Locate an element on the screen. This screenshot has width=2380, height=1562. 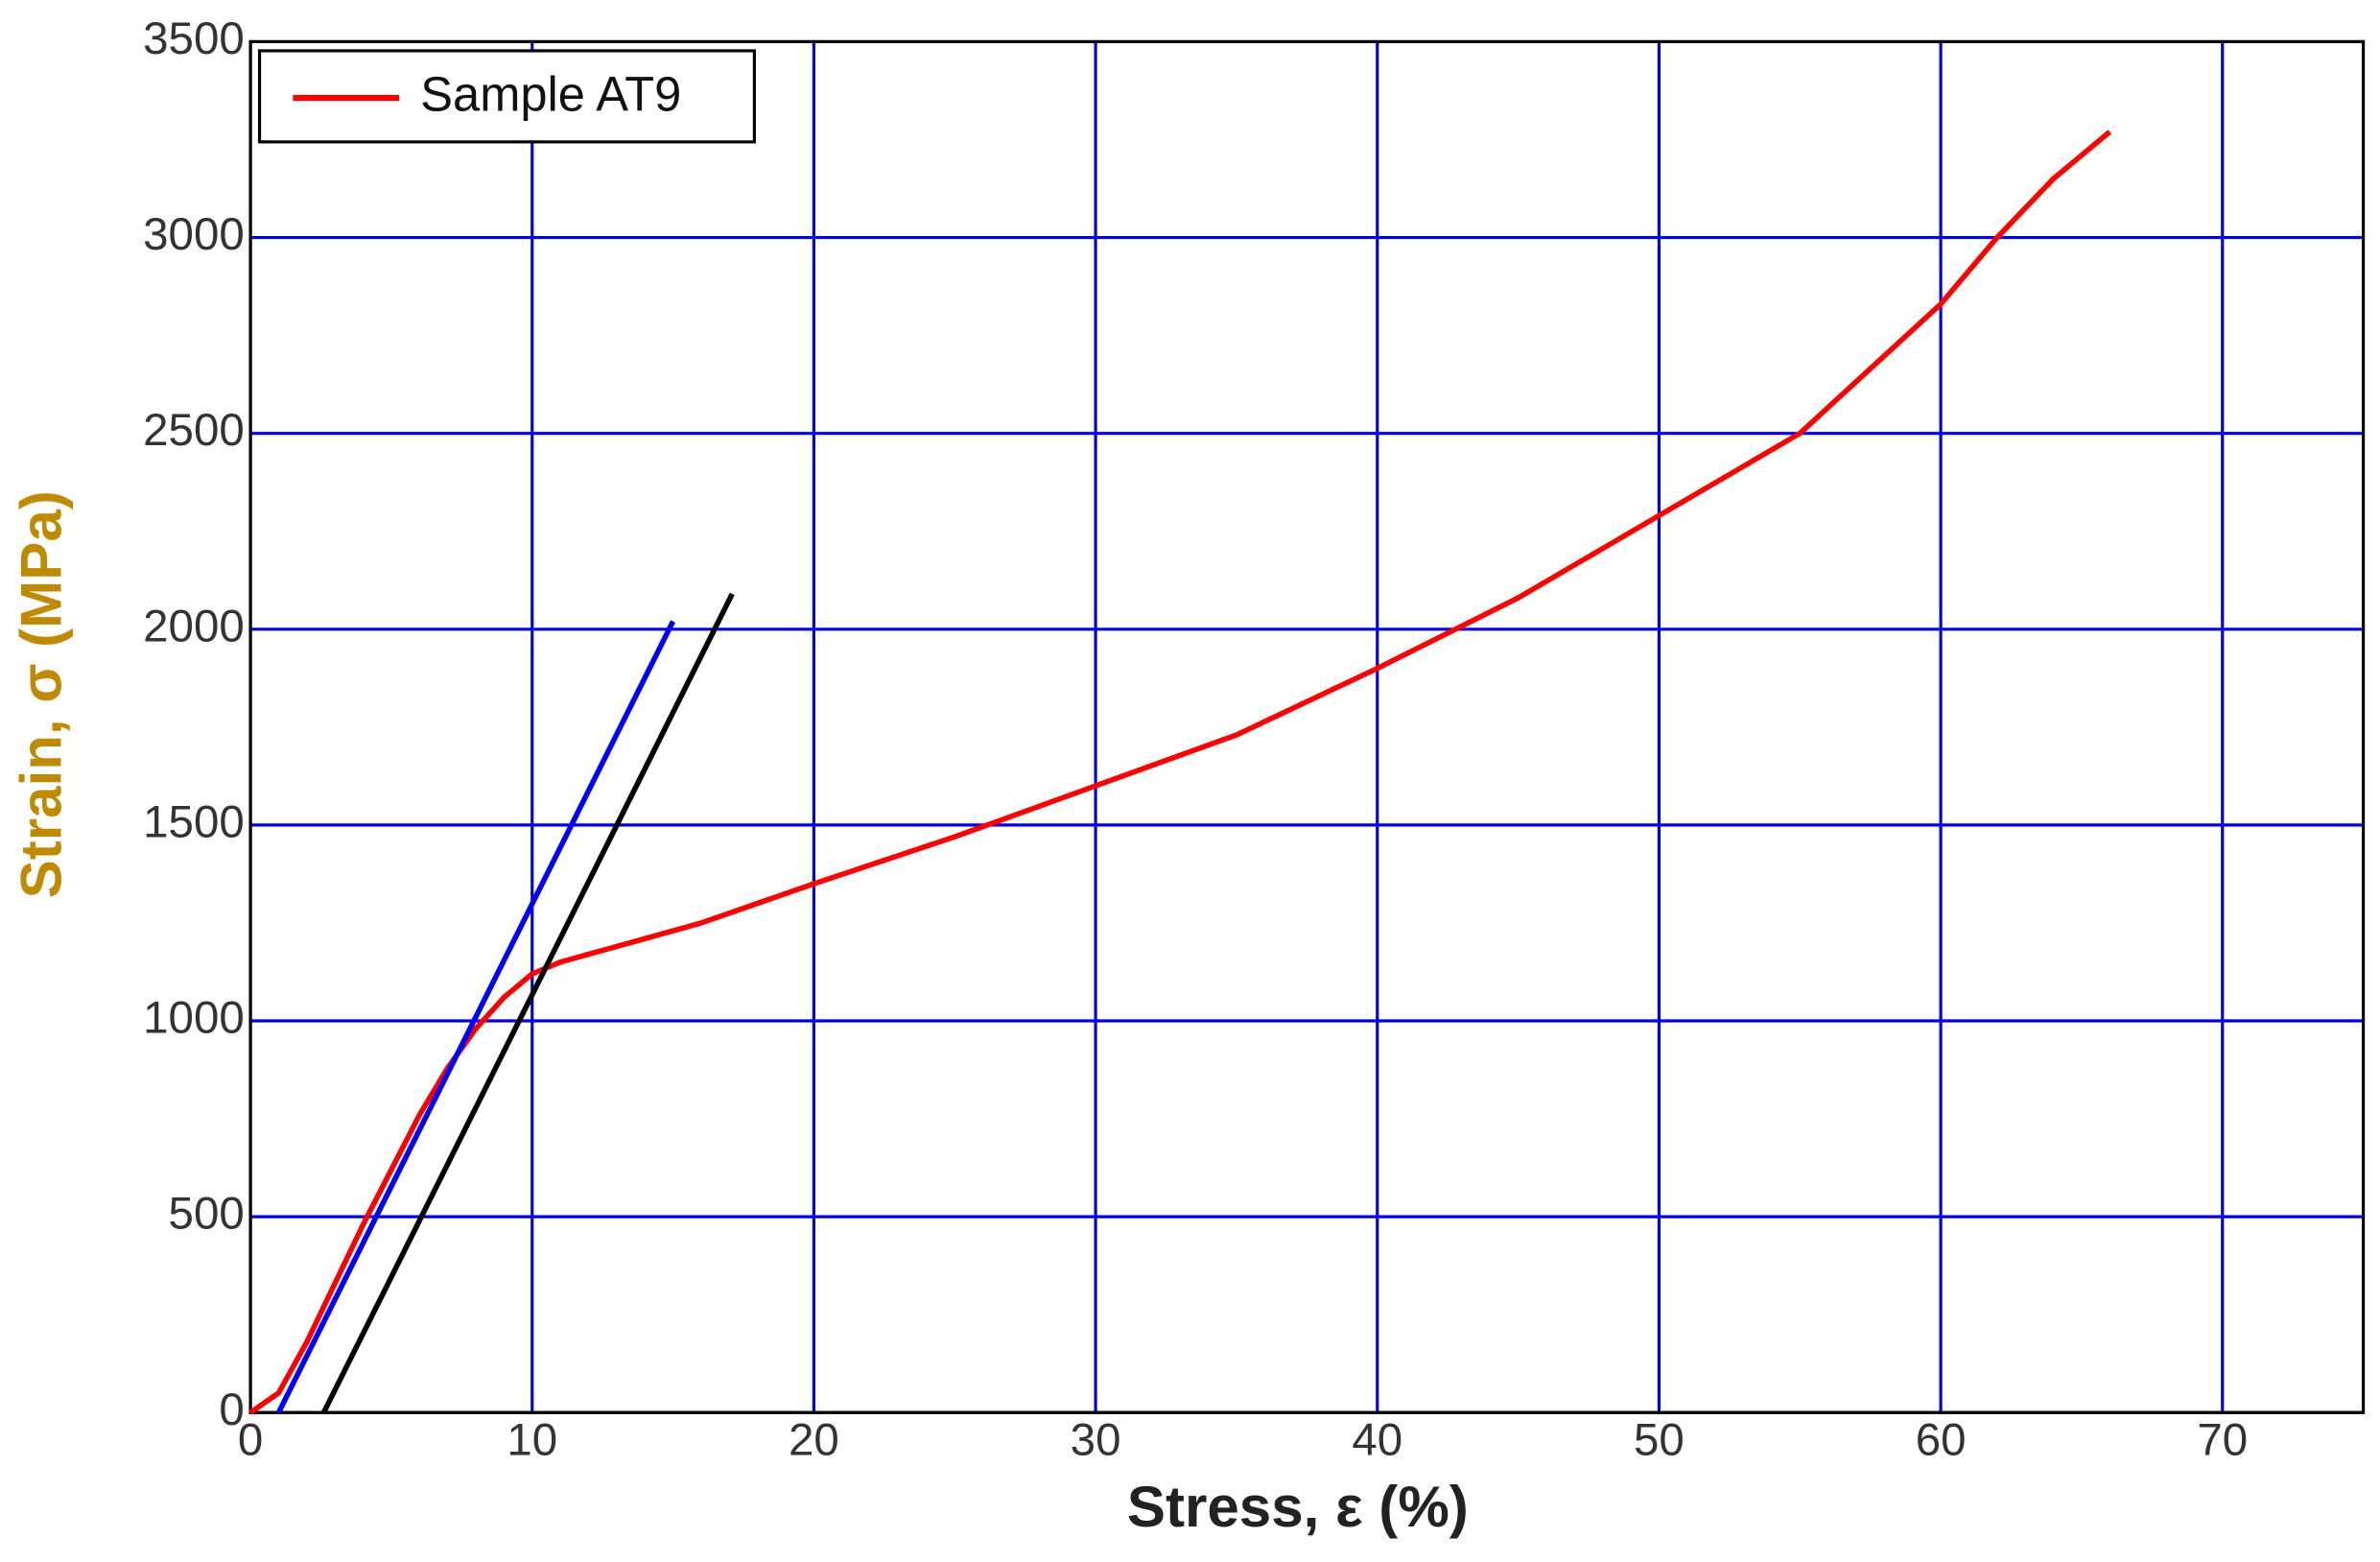
x-tick-label: 30 is located at coordinates (1096, 1439).